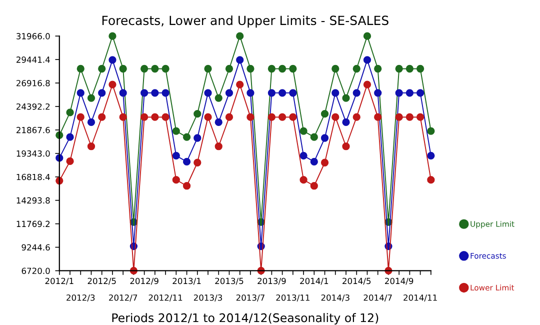  Describe the element at coordinates (186, 281) in the screenshot. I see `x-tick-label: 2013/1` at that location.